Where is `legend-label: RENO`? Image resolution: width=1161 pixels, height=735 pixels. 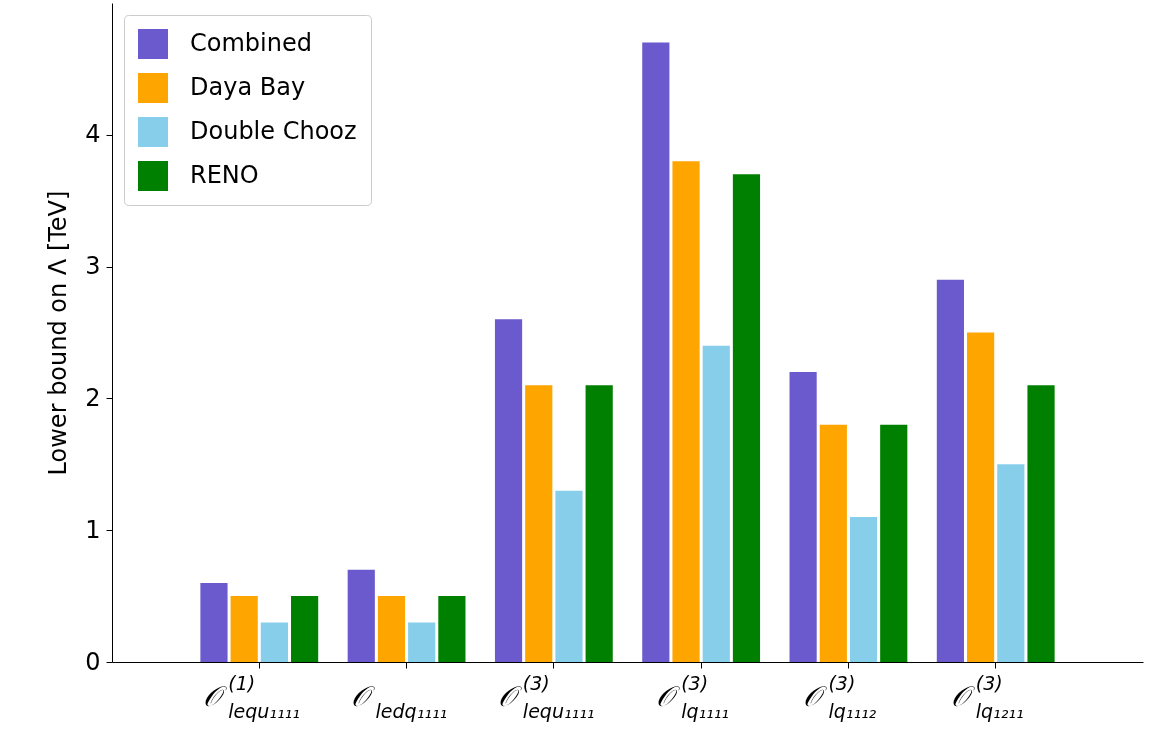 legend-label: RENO is located at coordinates (224, 175).